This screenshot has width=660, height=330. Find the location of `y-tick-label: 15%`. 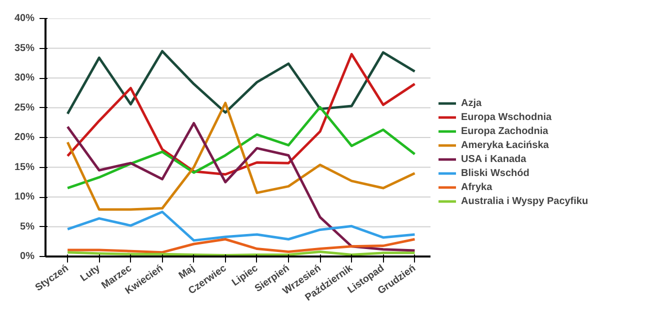

y-tick-label: 15% is located at coordinates (24, 167).